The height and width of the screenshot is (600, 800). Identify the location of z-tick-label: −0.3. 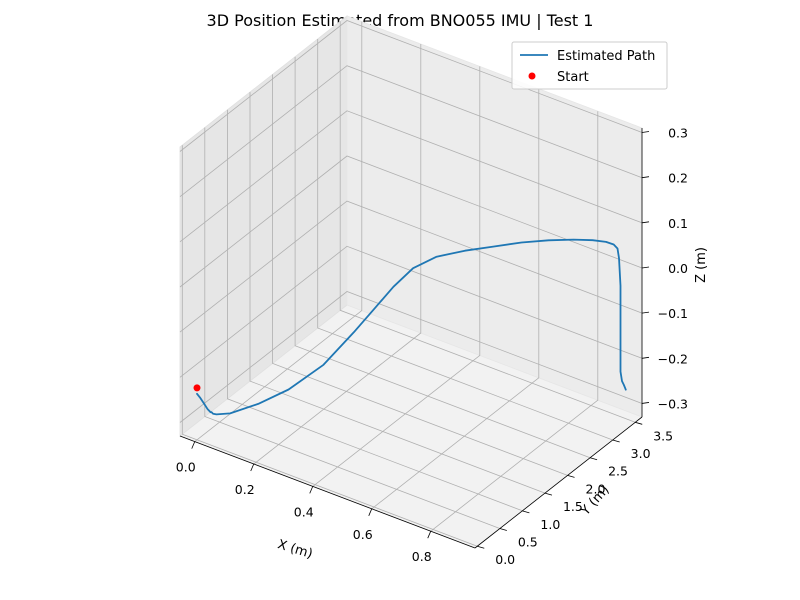
(673, 403).